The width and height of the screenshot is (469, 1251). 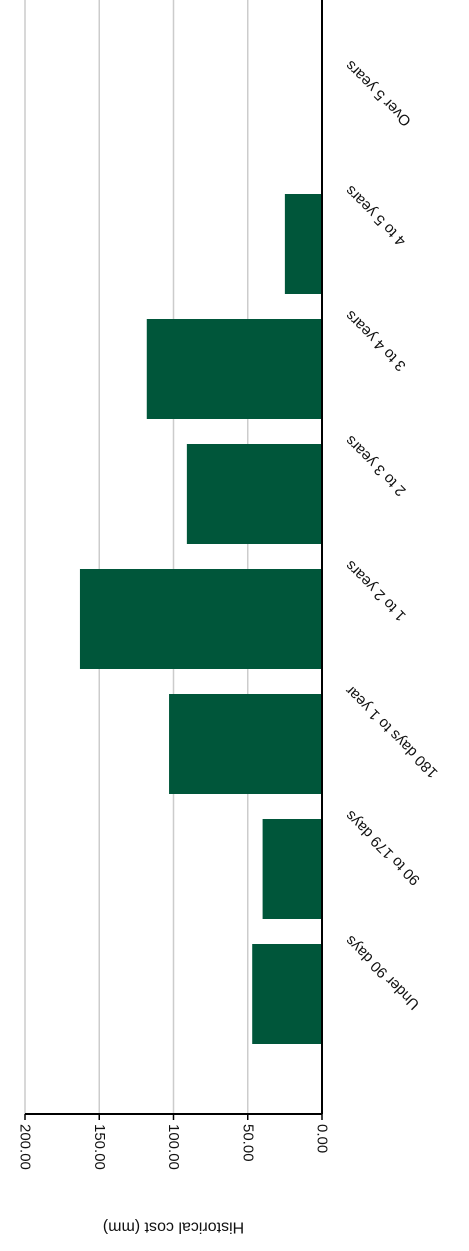 What do you see at coordinates (247, 1143) in the screenshot?
I see `value-tick-label: 50.00` at bounding box center [247, 1143].